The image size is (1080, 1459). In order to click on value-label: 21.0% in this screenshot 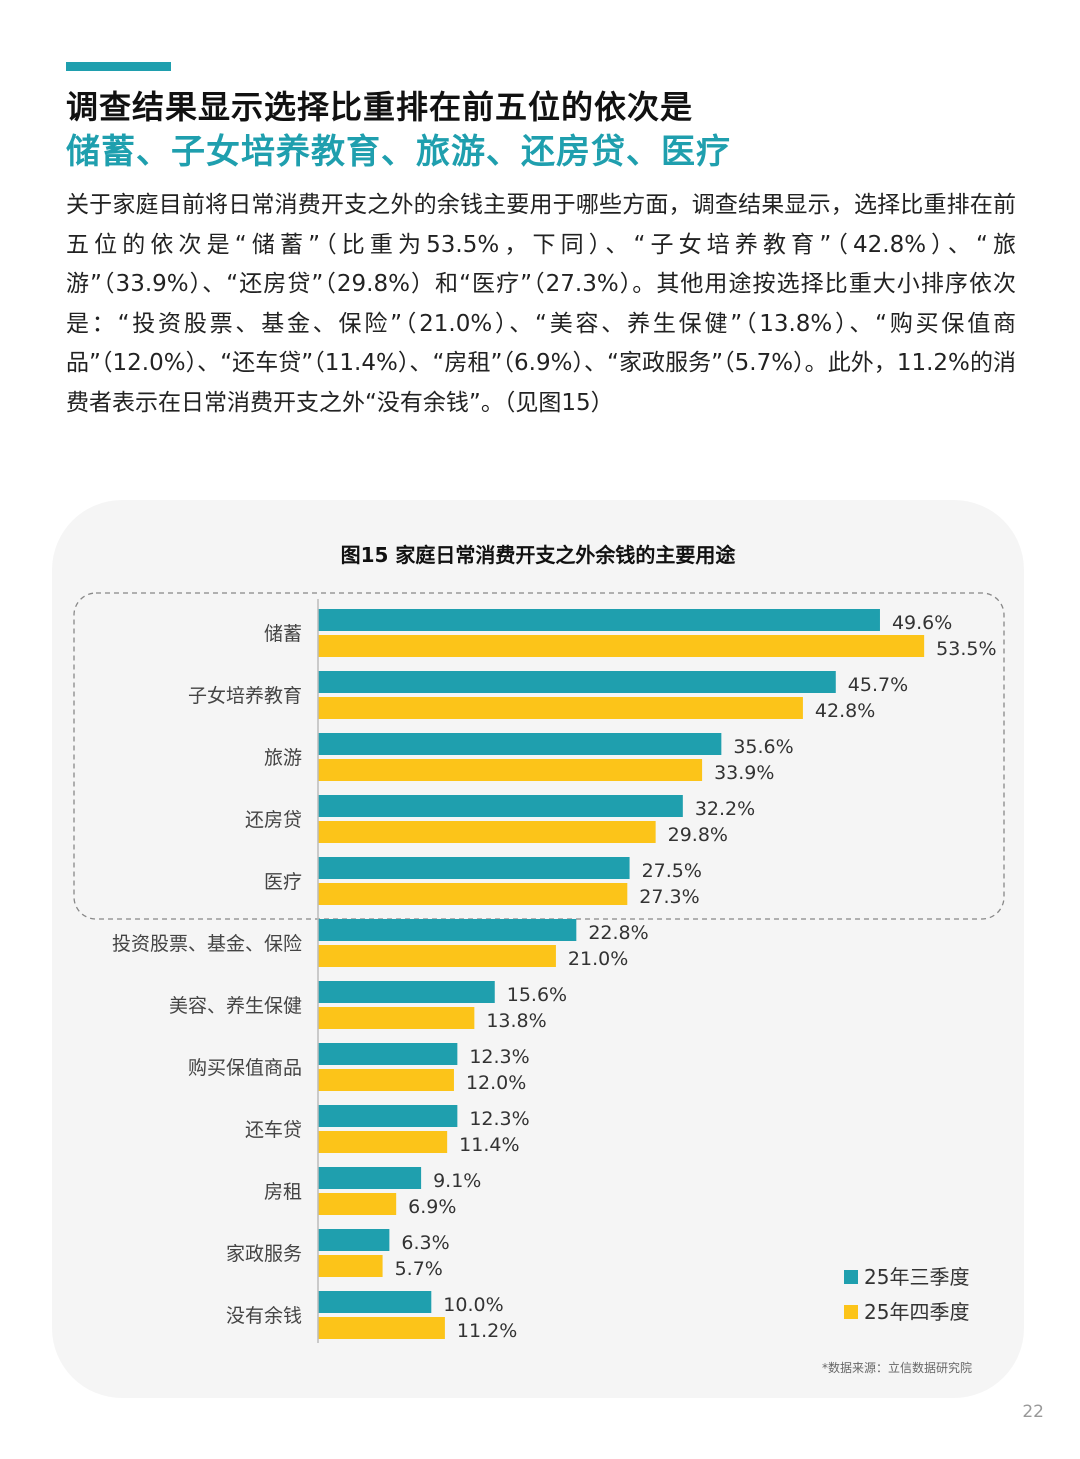, I will do `click(598, 959)`.